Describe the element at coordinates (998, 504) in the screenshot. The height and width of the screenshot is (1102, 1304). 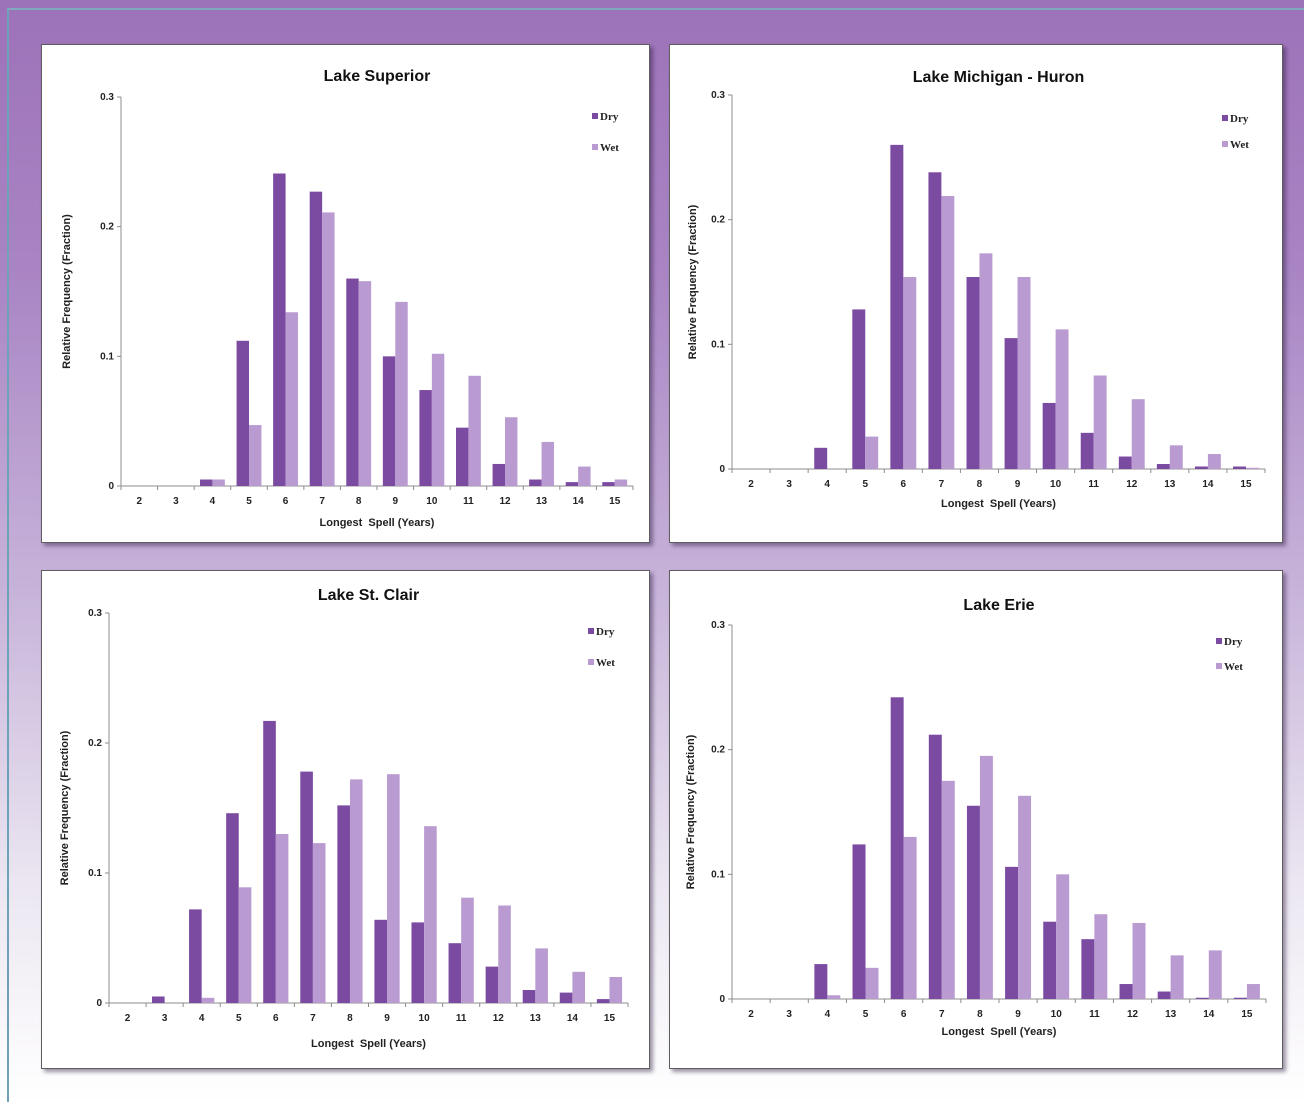
I see `chart-1-x-axis-label: Longest Spell (Years)` at that location.